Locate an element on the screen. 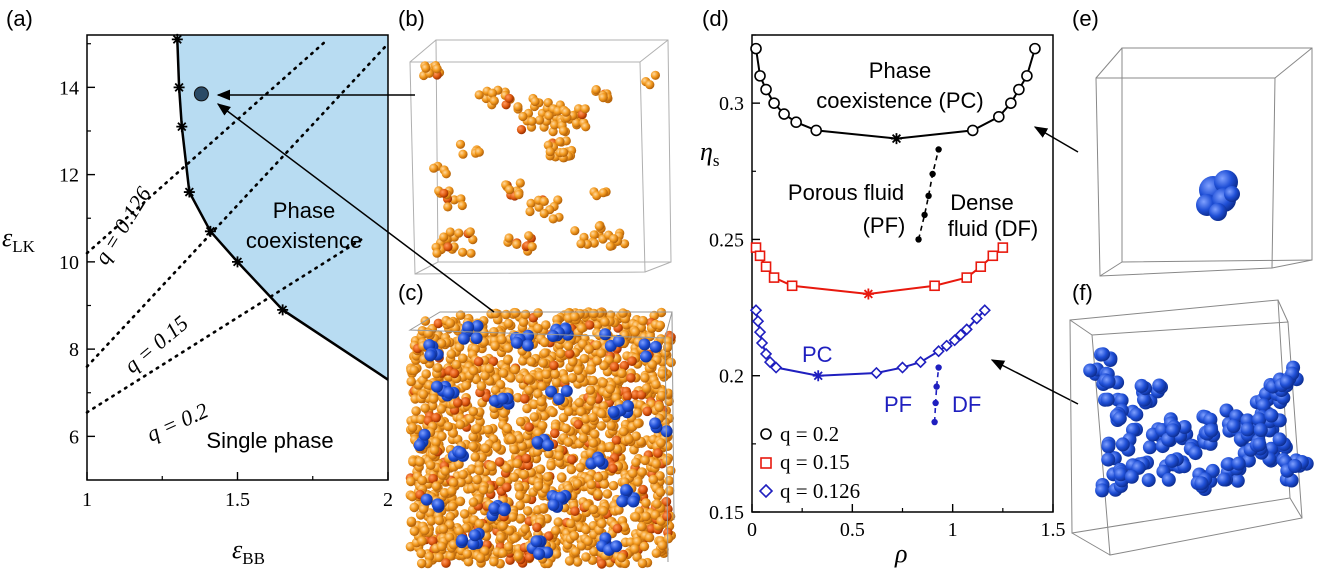 The image size is (1327, 572). df-blue-label: DF is located at coordinates (966, 404).